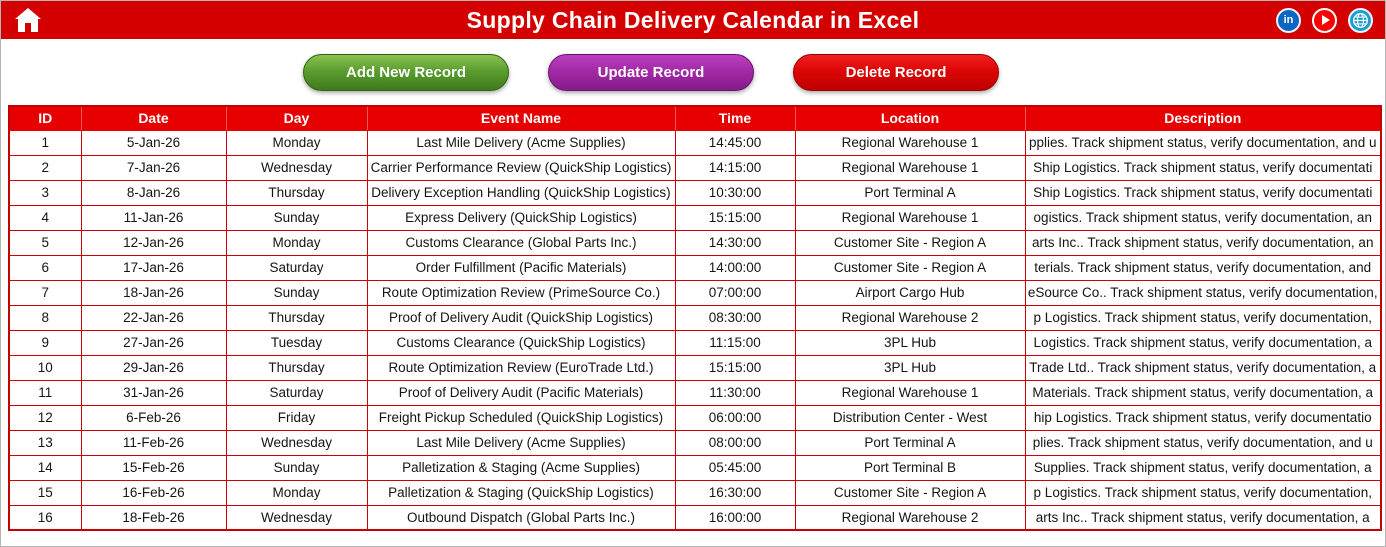 The image size is (1386, 547). Describe the element at coordinates (153, 242) in the screenshot. I see `cell-date: 12-Jan-26` at that location.